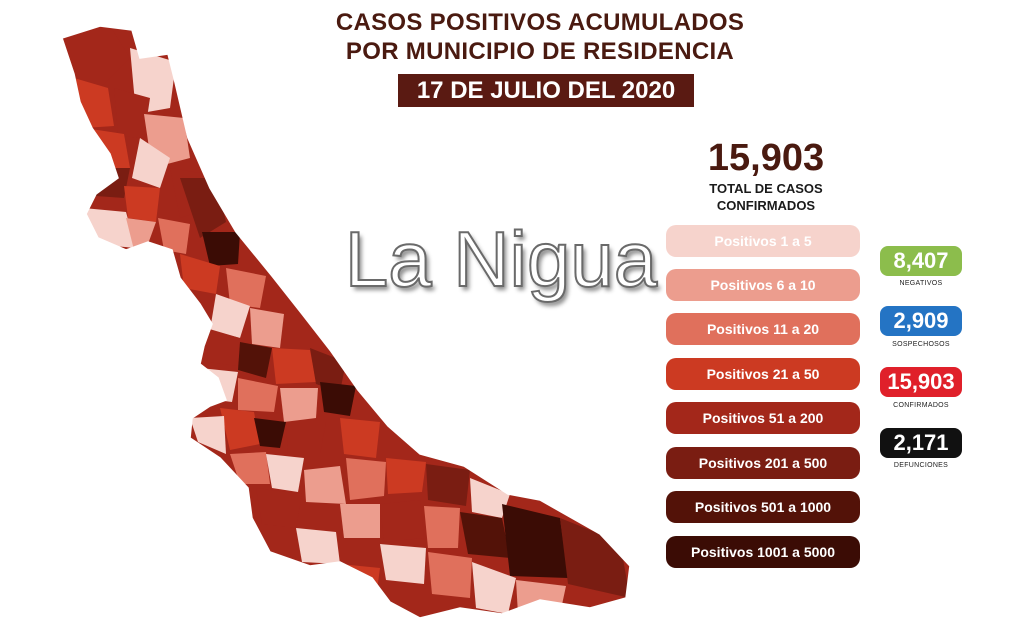 The width and height of the screenshot is (1024, 628). I want to click on legend-item-21-50: Positivos 21 a 50, so click(763, 374).